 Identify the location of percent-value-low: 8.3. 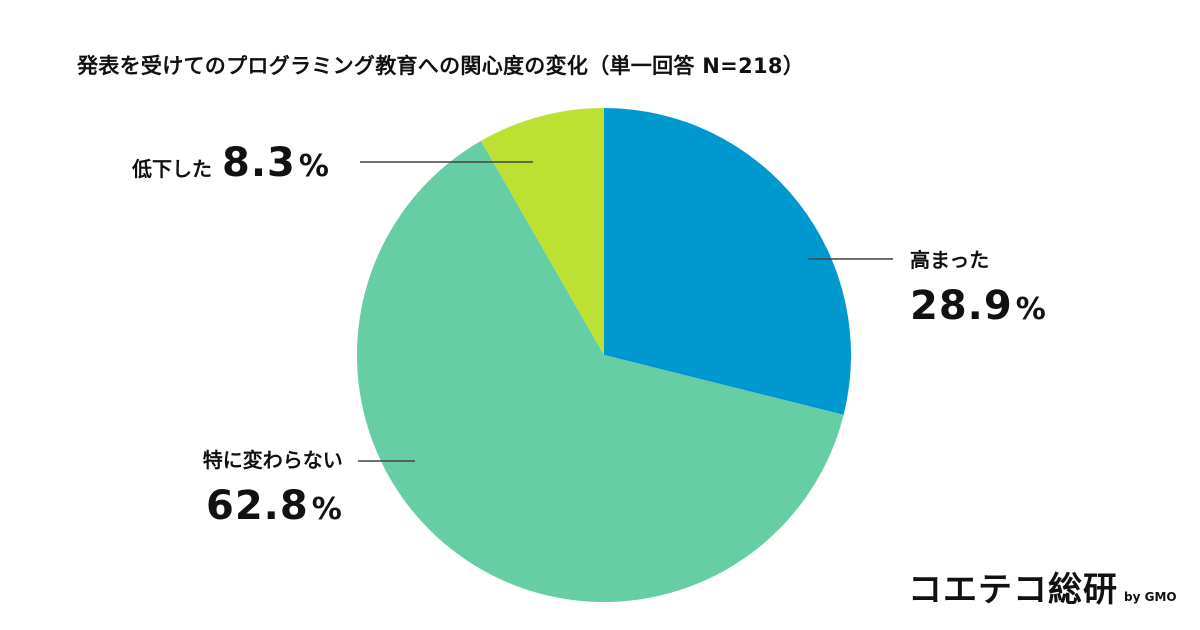
(259, 163).